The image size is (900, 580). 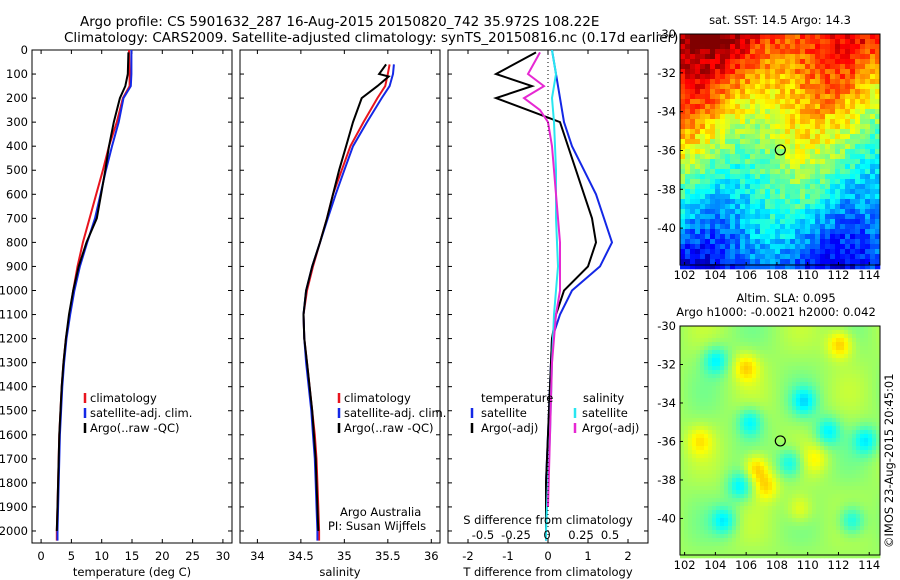 What do you see at coordinates (507, 556) in the screenshot?
I see `x-tick-label: -1` at bounding box center [507, 556].